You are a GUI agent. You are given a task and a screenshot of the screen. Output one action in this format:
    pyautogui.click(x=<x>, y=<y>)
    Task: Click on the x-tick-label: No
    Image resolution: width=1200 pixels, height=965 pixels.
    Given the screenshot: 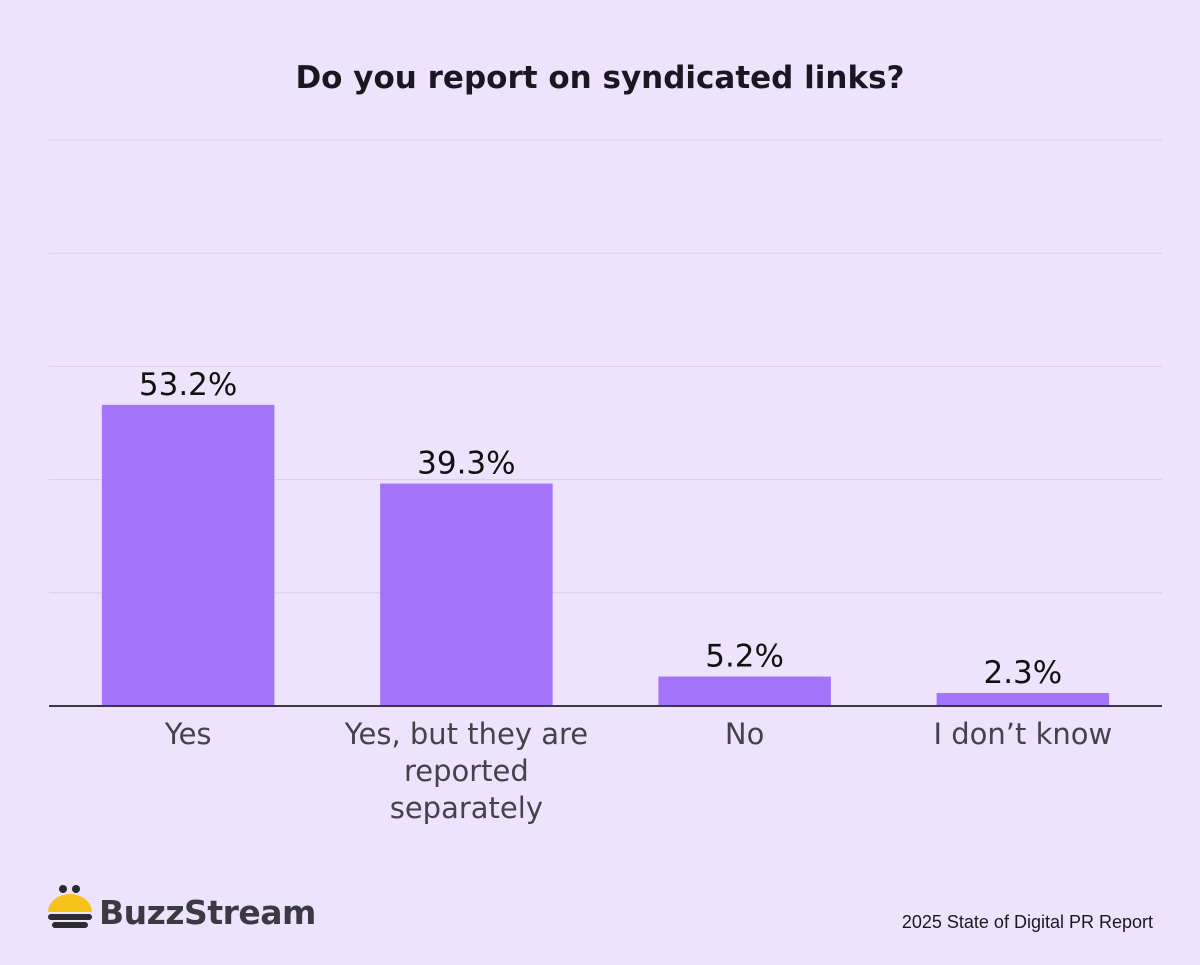 What is the action you would take?
    pyautogui.click(x=744, y=734)
    